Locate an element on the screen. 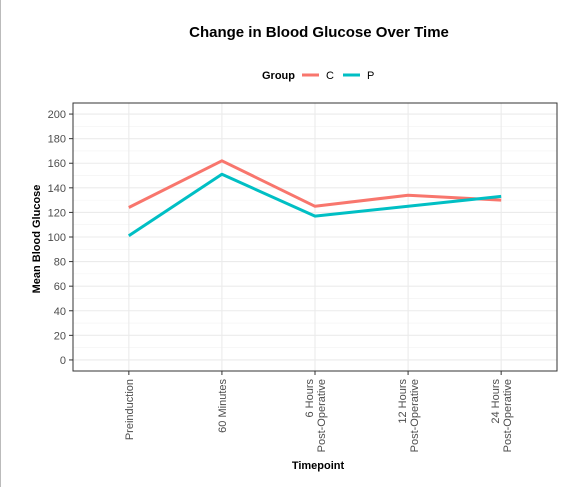 This screenshot has width=587, height=487. x-axis-title: Timepoint is located at coordinates (318, 466).